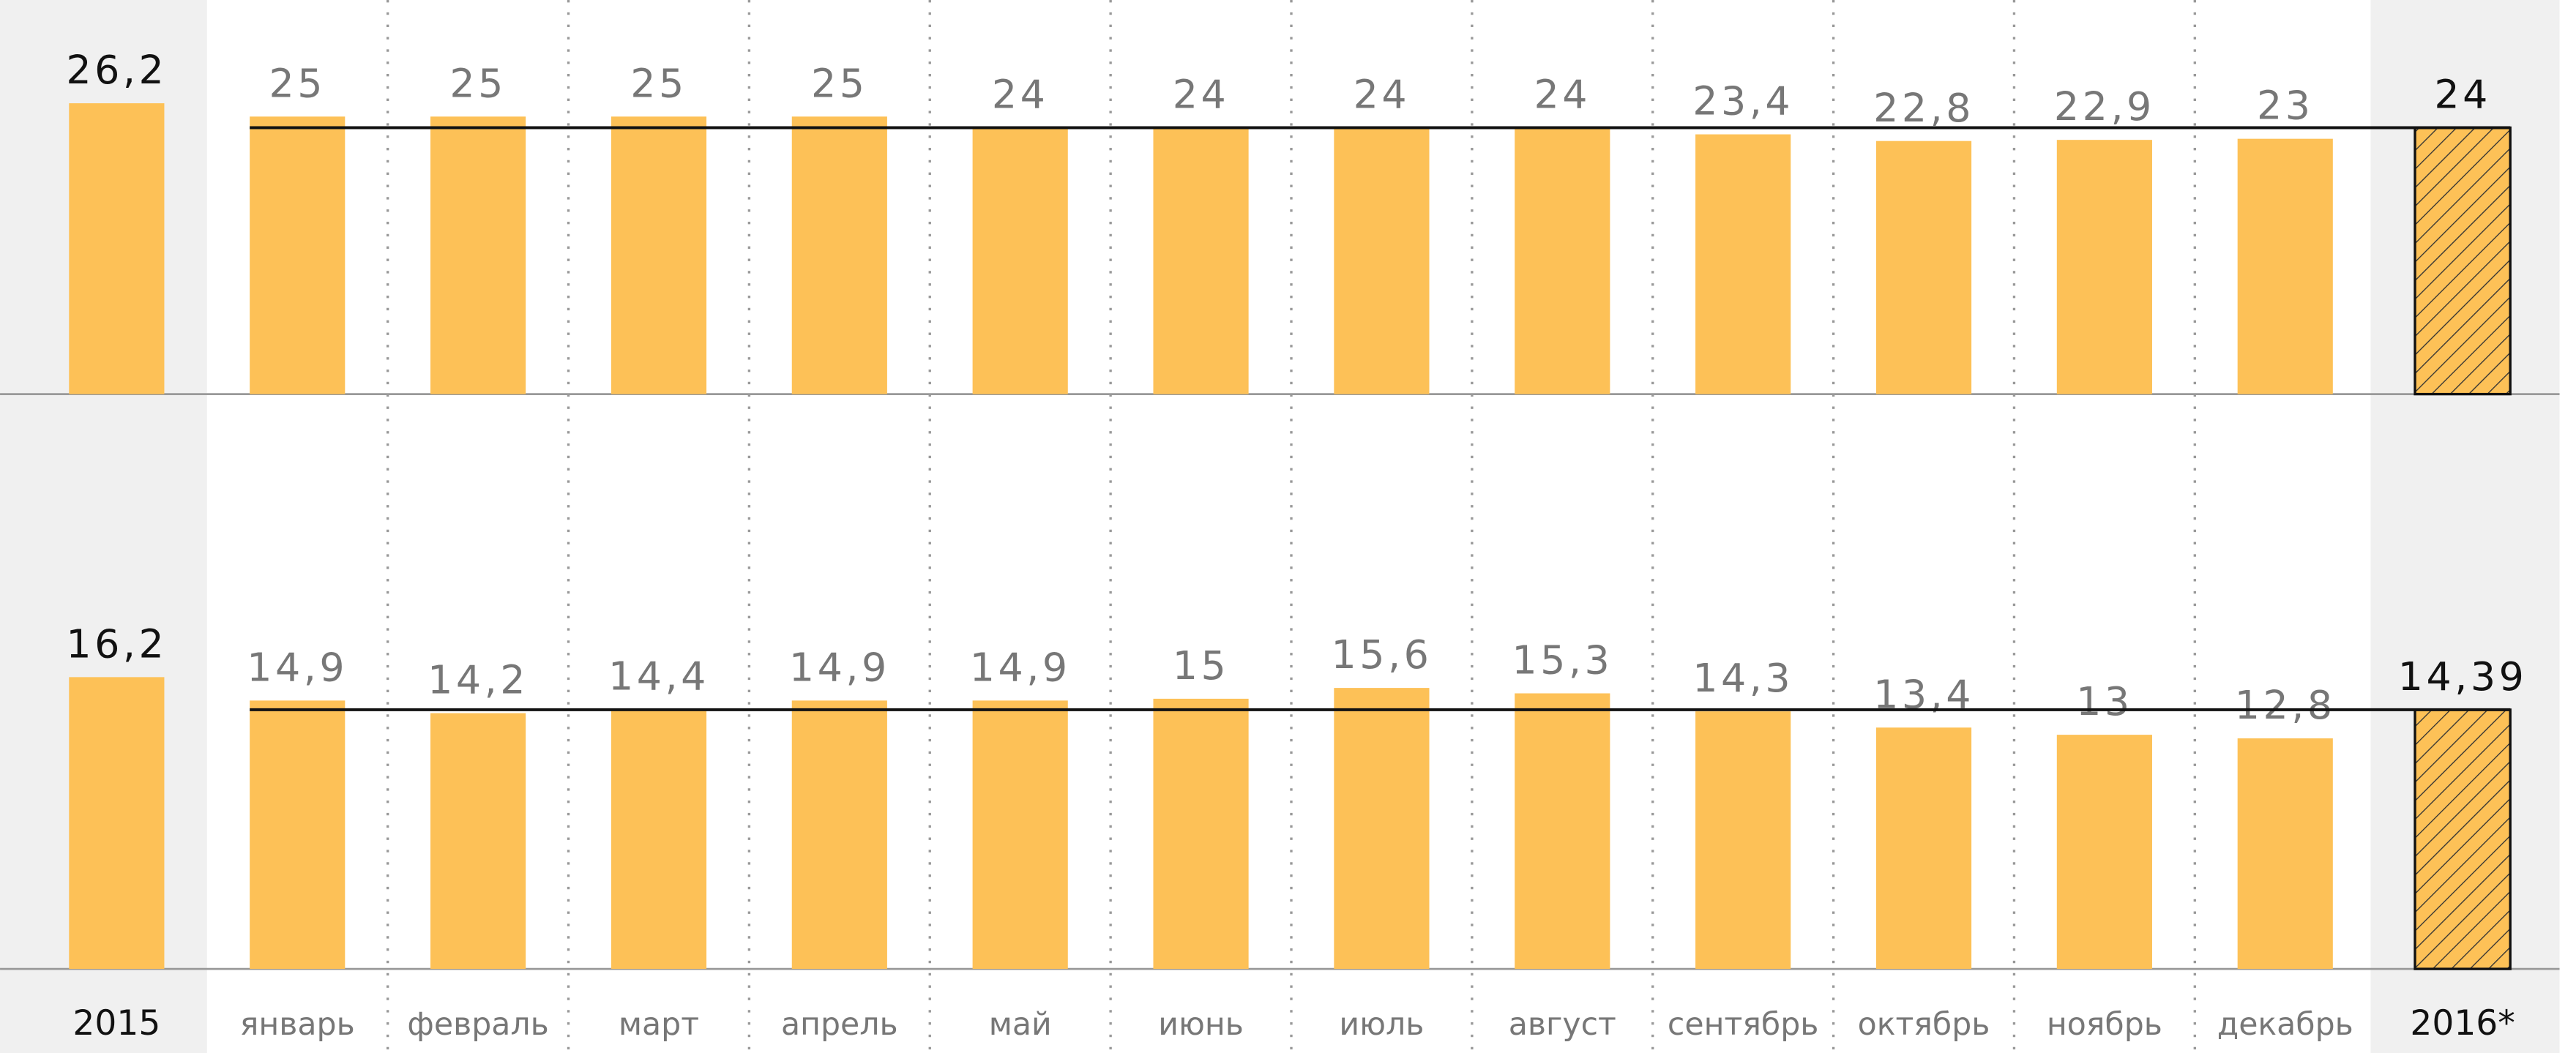 The height and width of the screenshot is (1053, 2576). I want to click on x-tick-label: февраль, so click(477, 1024).